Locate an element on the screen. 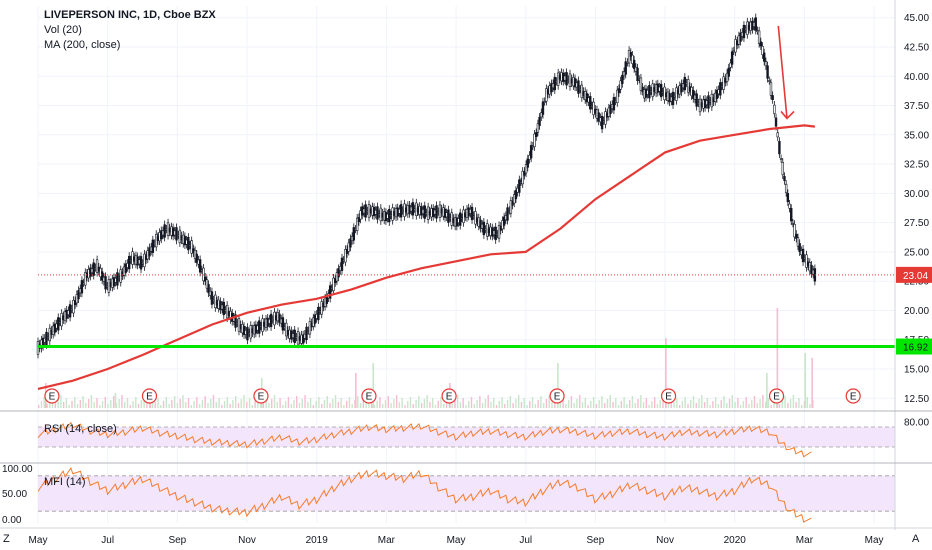 The height and width of the screenshot is (550, 932). time-tick-label: May is located at coordinates (456, 540).